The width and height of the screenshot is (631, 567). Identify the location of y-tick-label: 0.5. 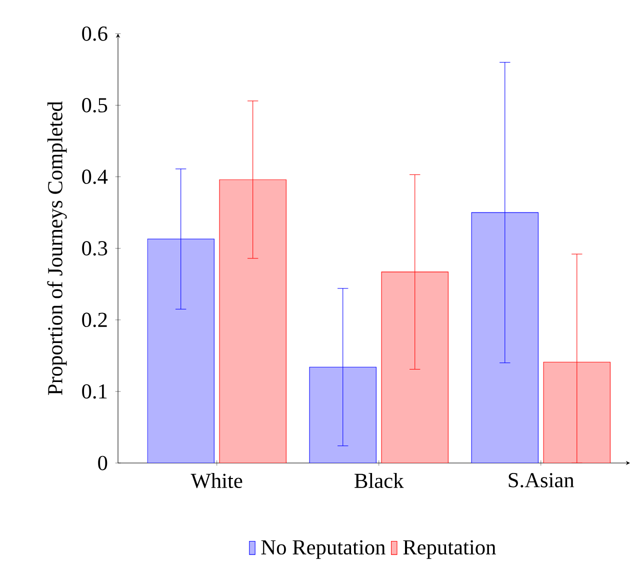
(95, 105).